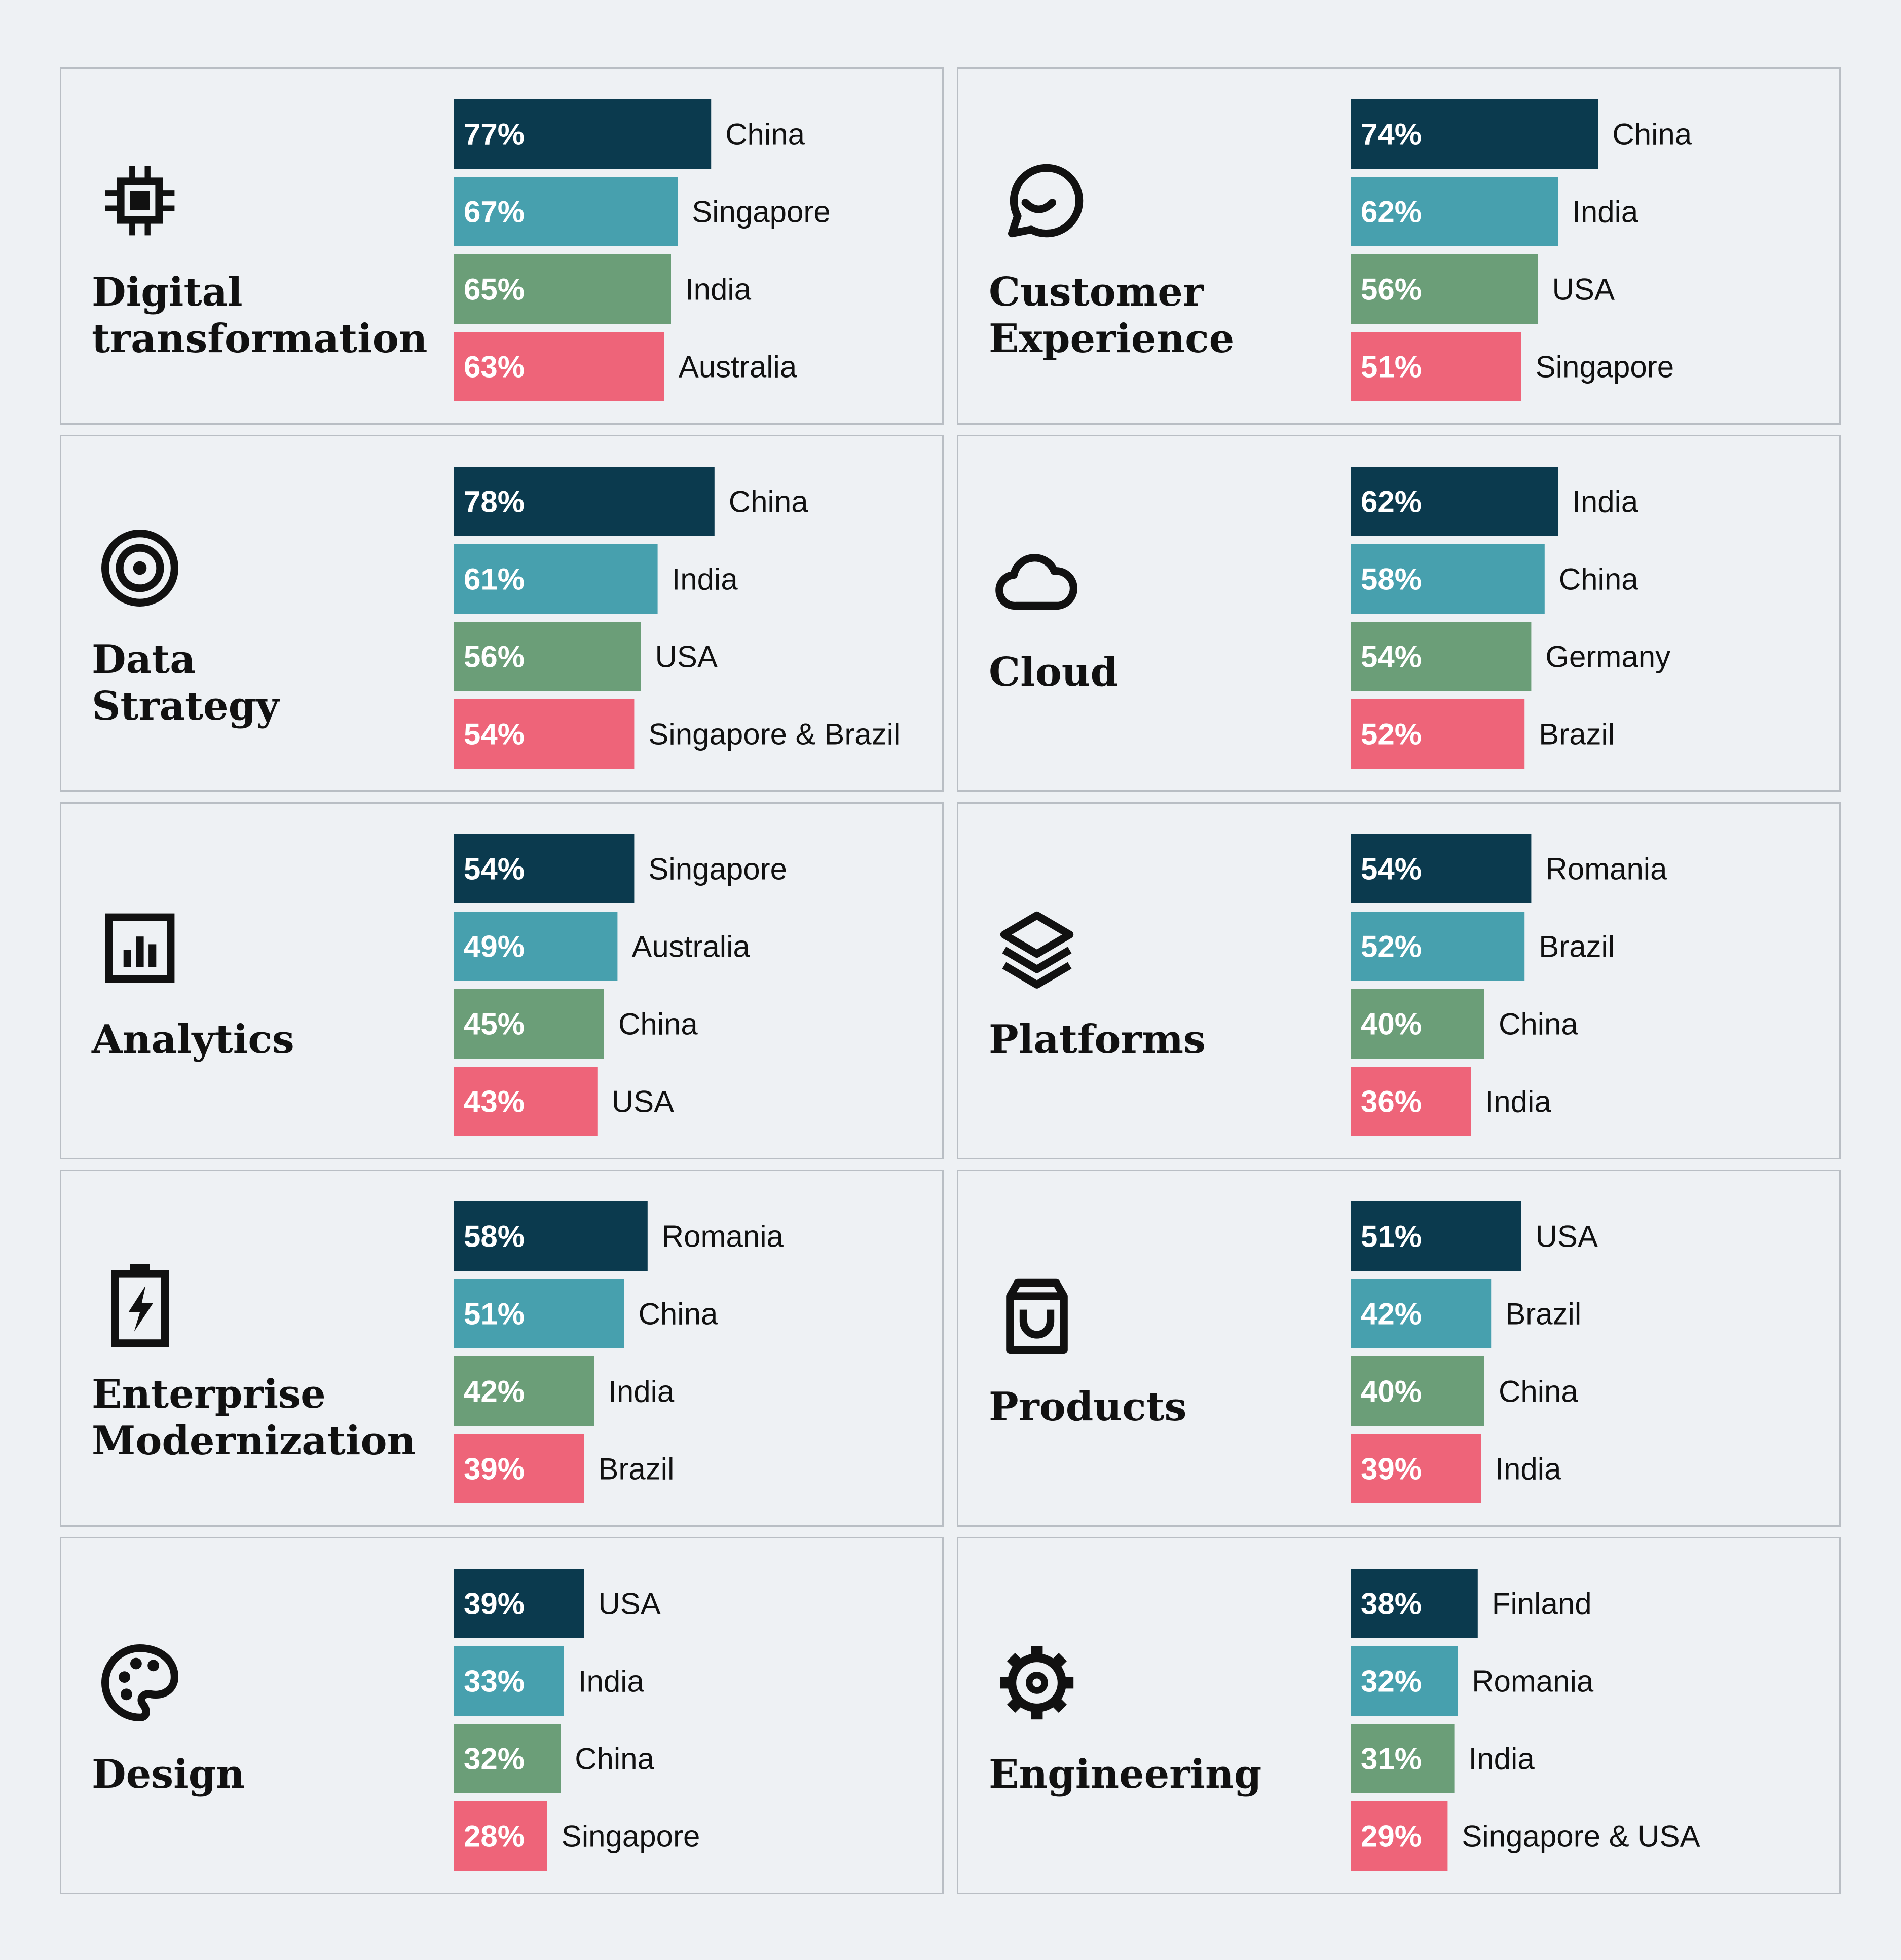  I want to click on data-label: 38%, so click(1391, 1604).